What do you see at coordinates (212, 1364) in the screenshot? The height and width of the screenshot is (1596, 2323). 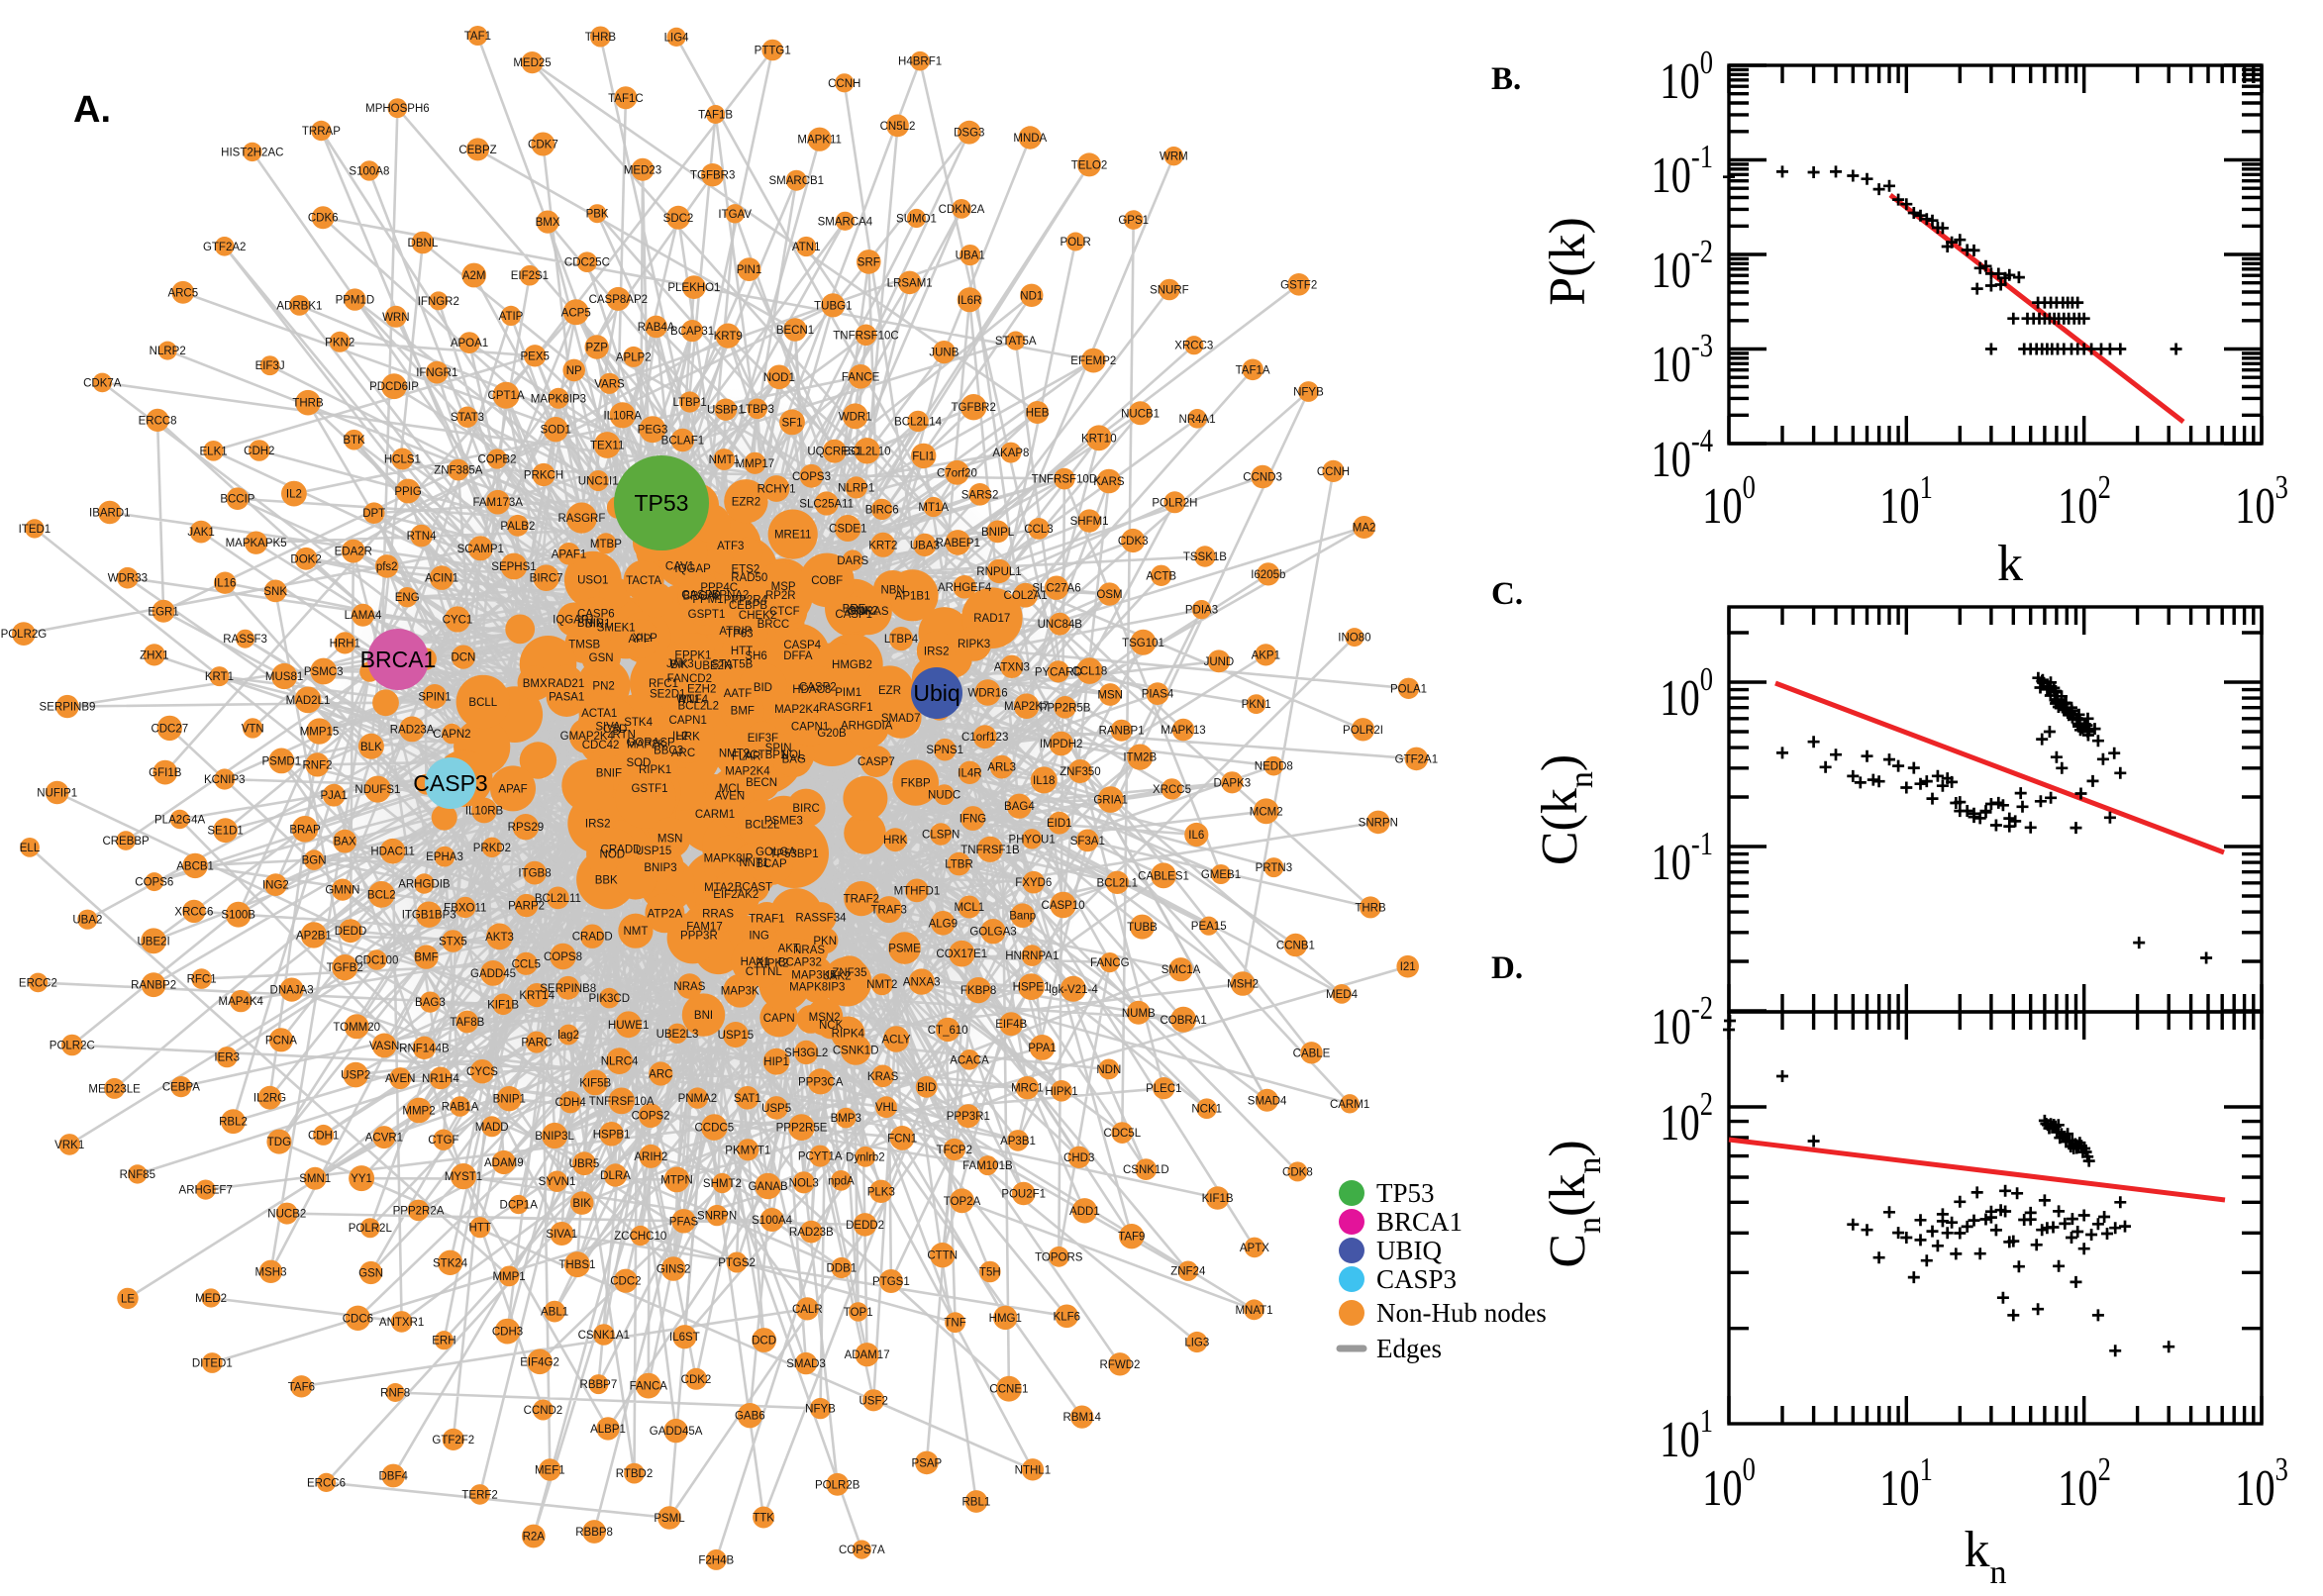 I see `svg-text: DITED1` at bounding box center [212, 1364].